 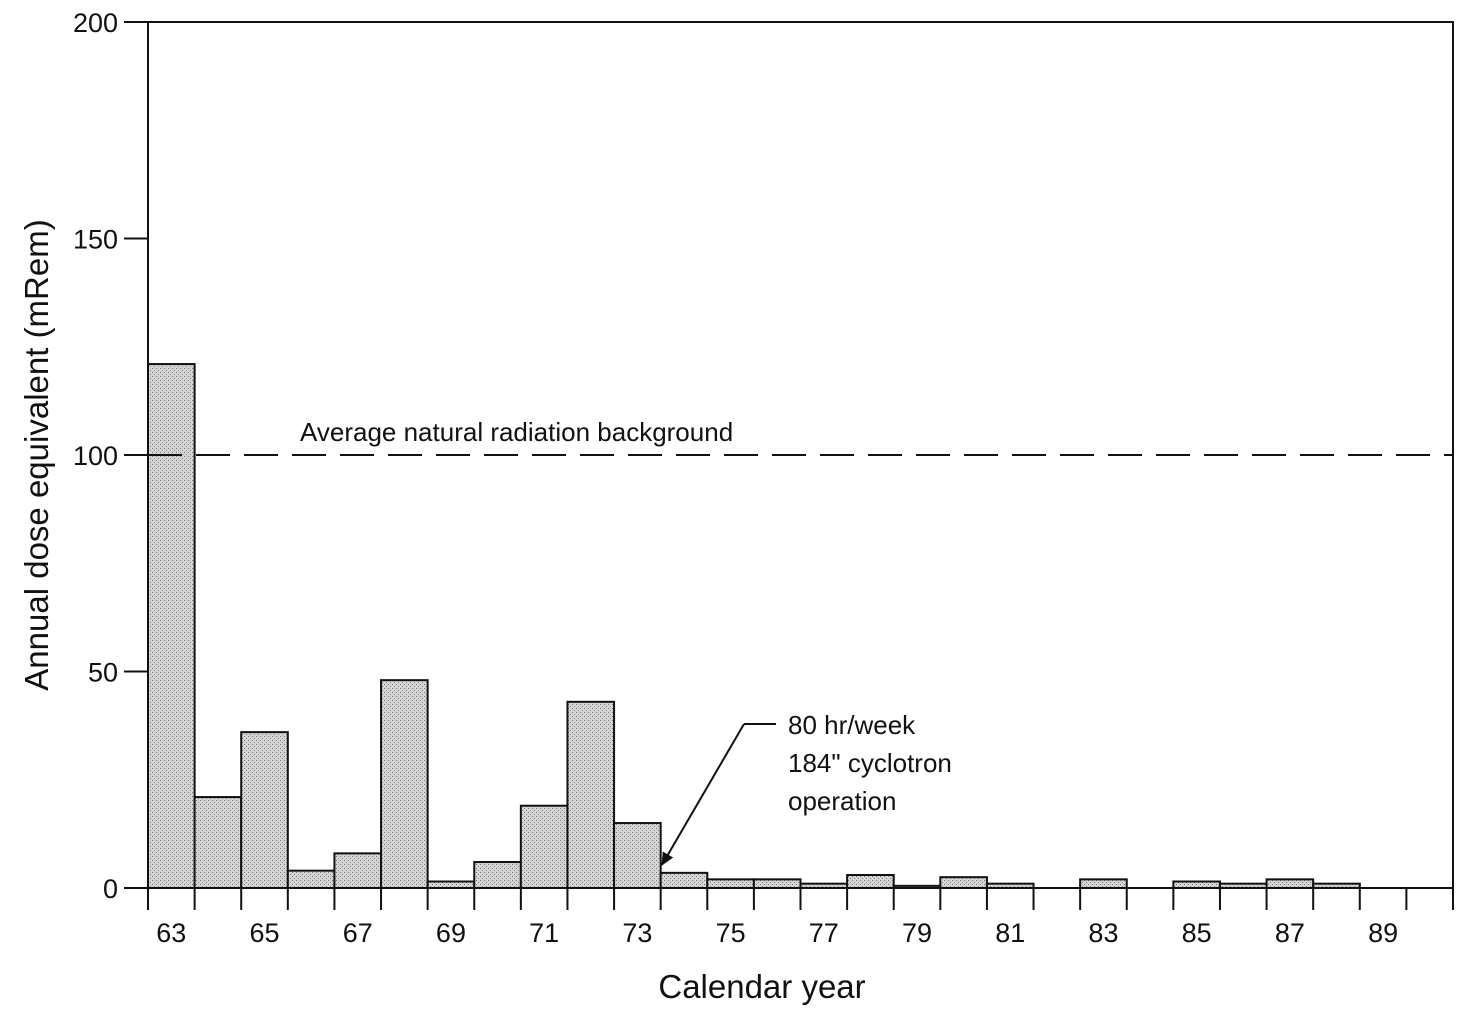 I want to click on x-tick-label-67: 67, so click(x=358, y=933).